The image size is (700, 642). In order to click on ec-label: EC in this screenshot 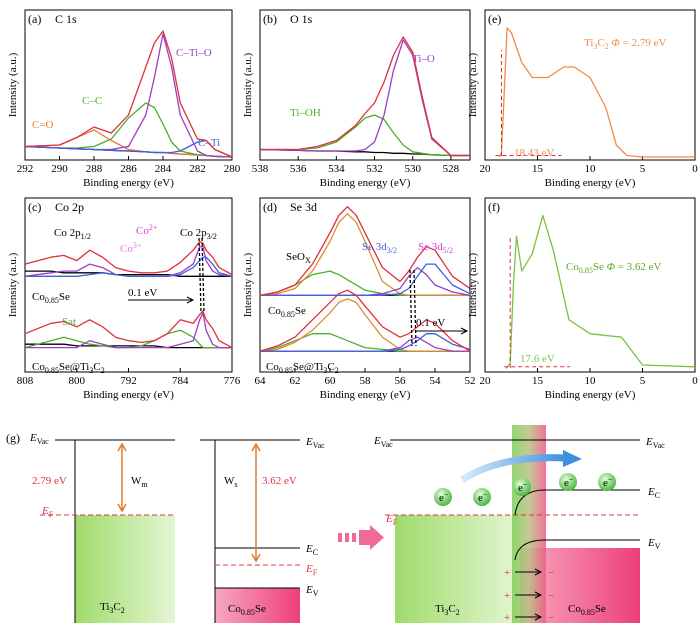, I will do `click(653, 493)`.